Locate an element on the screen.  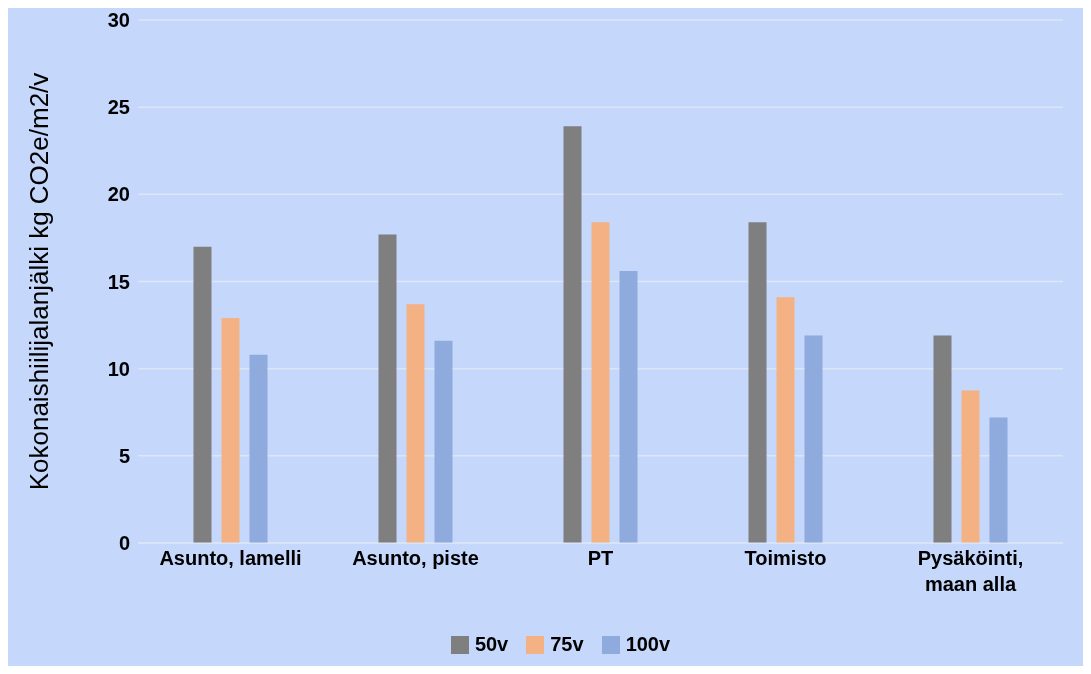
y-tick-label: 0 is located at coordinates (124, 543).